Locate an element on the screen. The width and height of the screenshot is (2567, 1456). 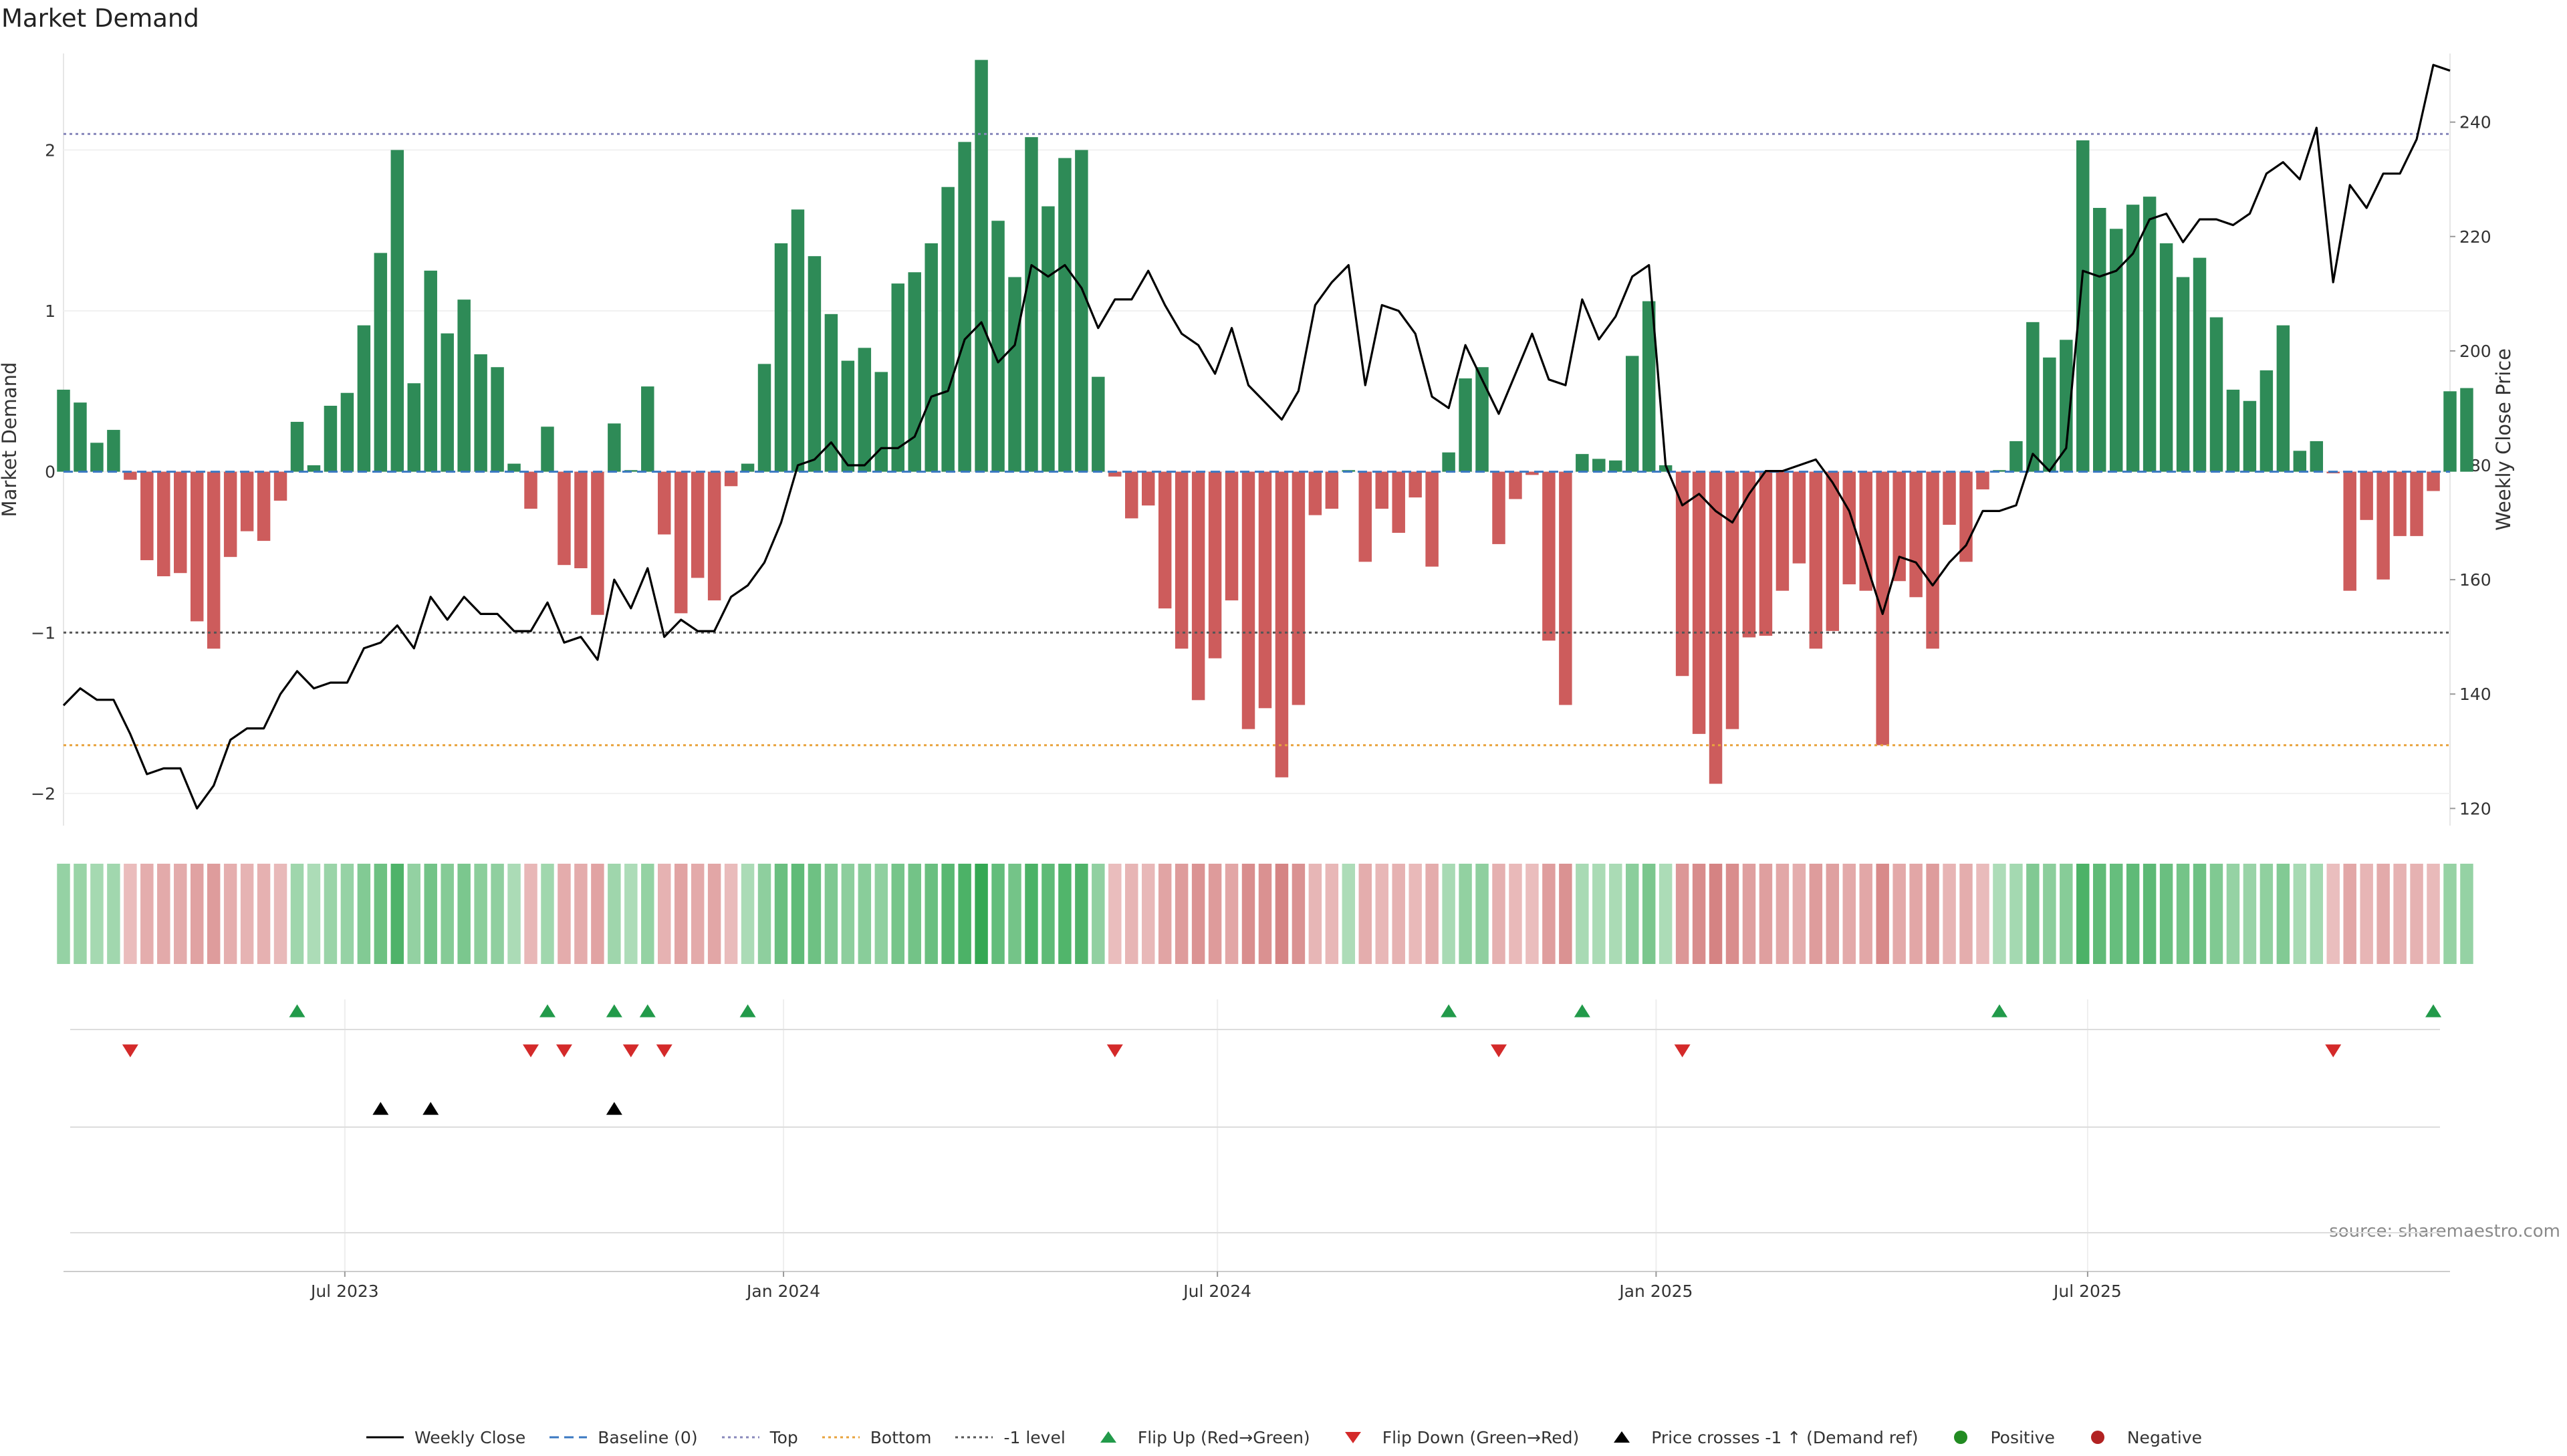
legend-label: Positive is located at coordinates (2022, 1437).